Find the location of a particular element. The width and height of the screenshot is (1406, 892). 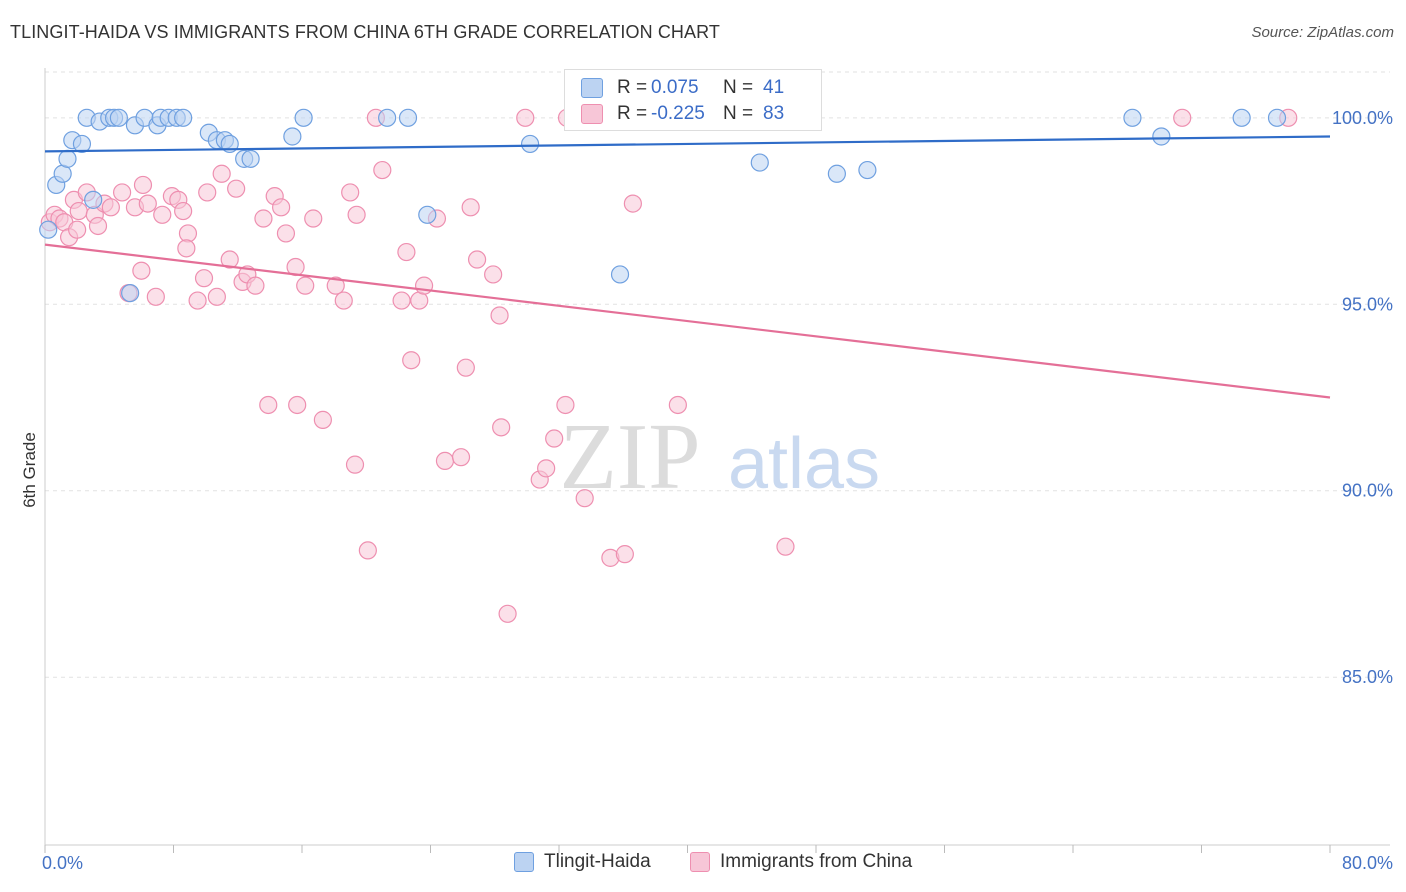

legend-r-value: -0.225 is located at coordinates (678, 113).